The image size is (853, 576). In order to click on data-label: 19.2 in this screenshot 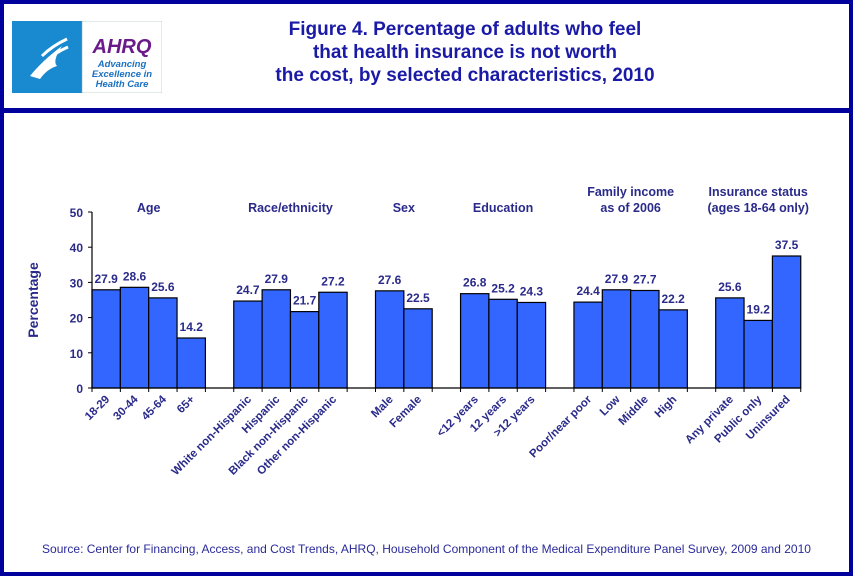, I will do `click(759, 309)`.